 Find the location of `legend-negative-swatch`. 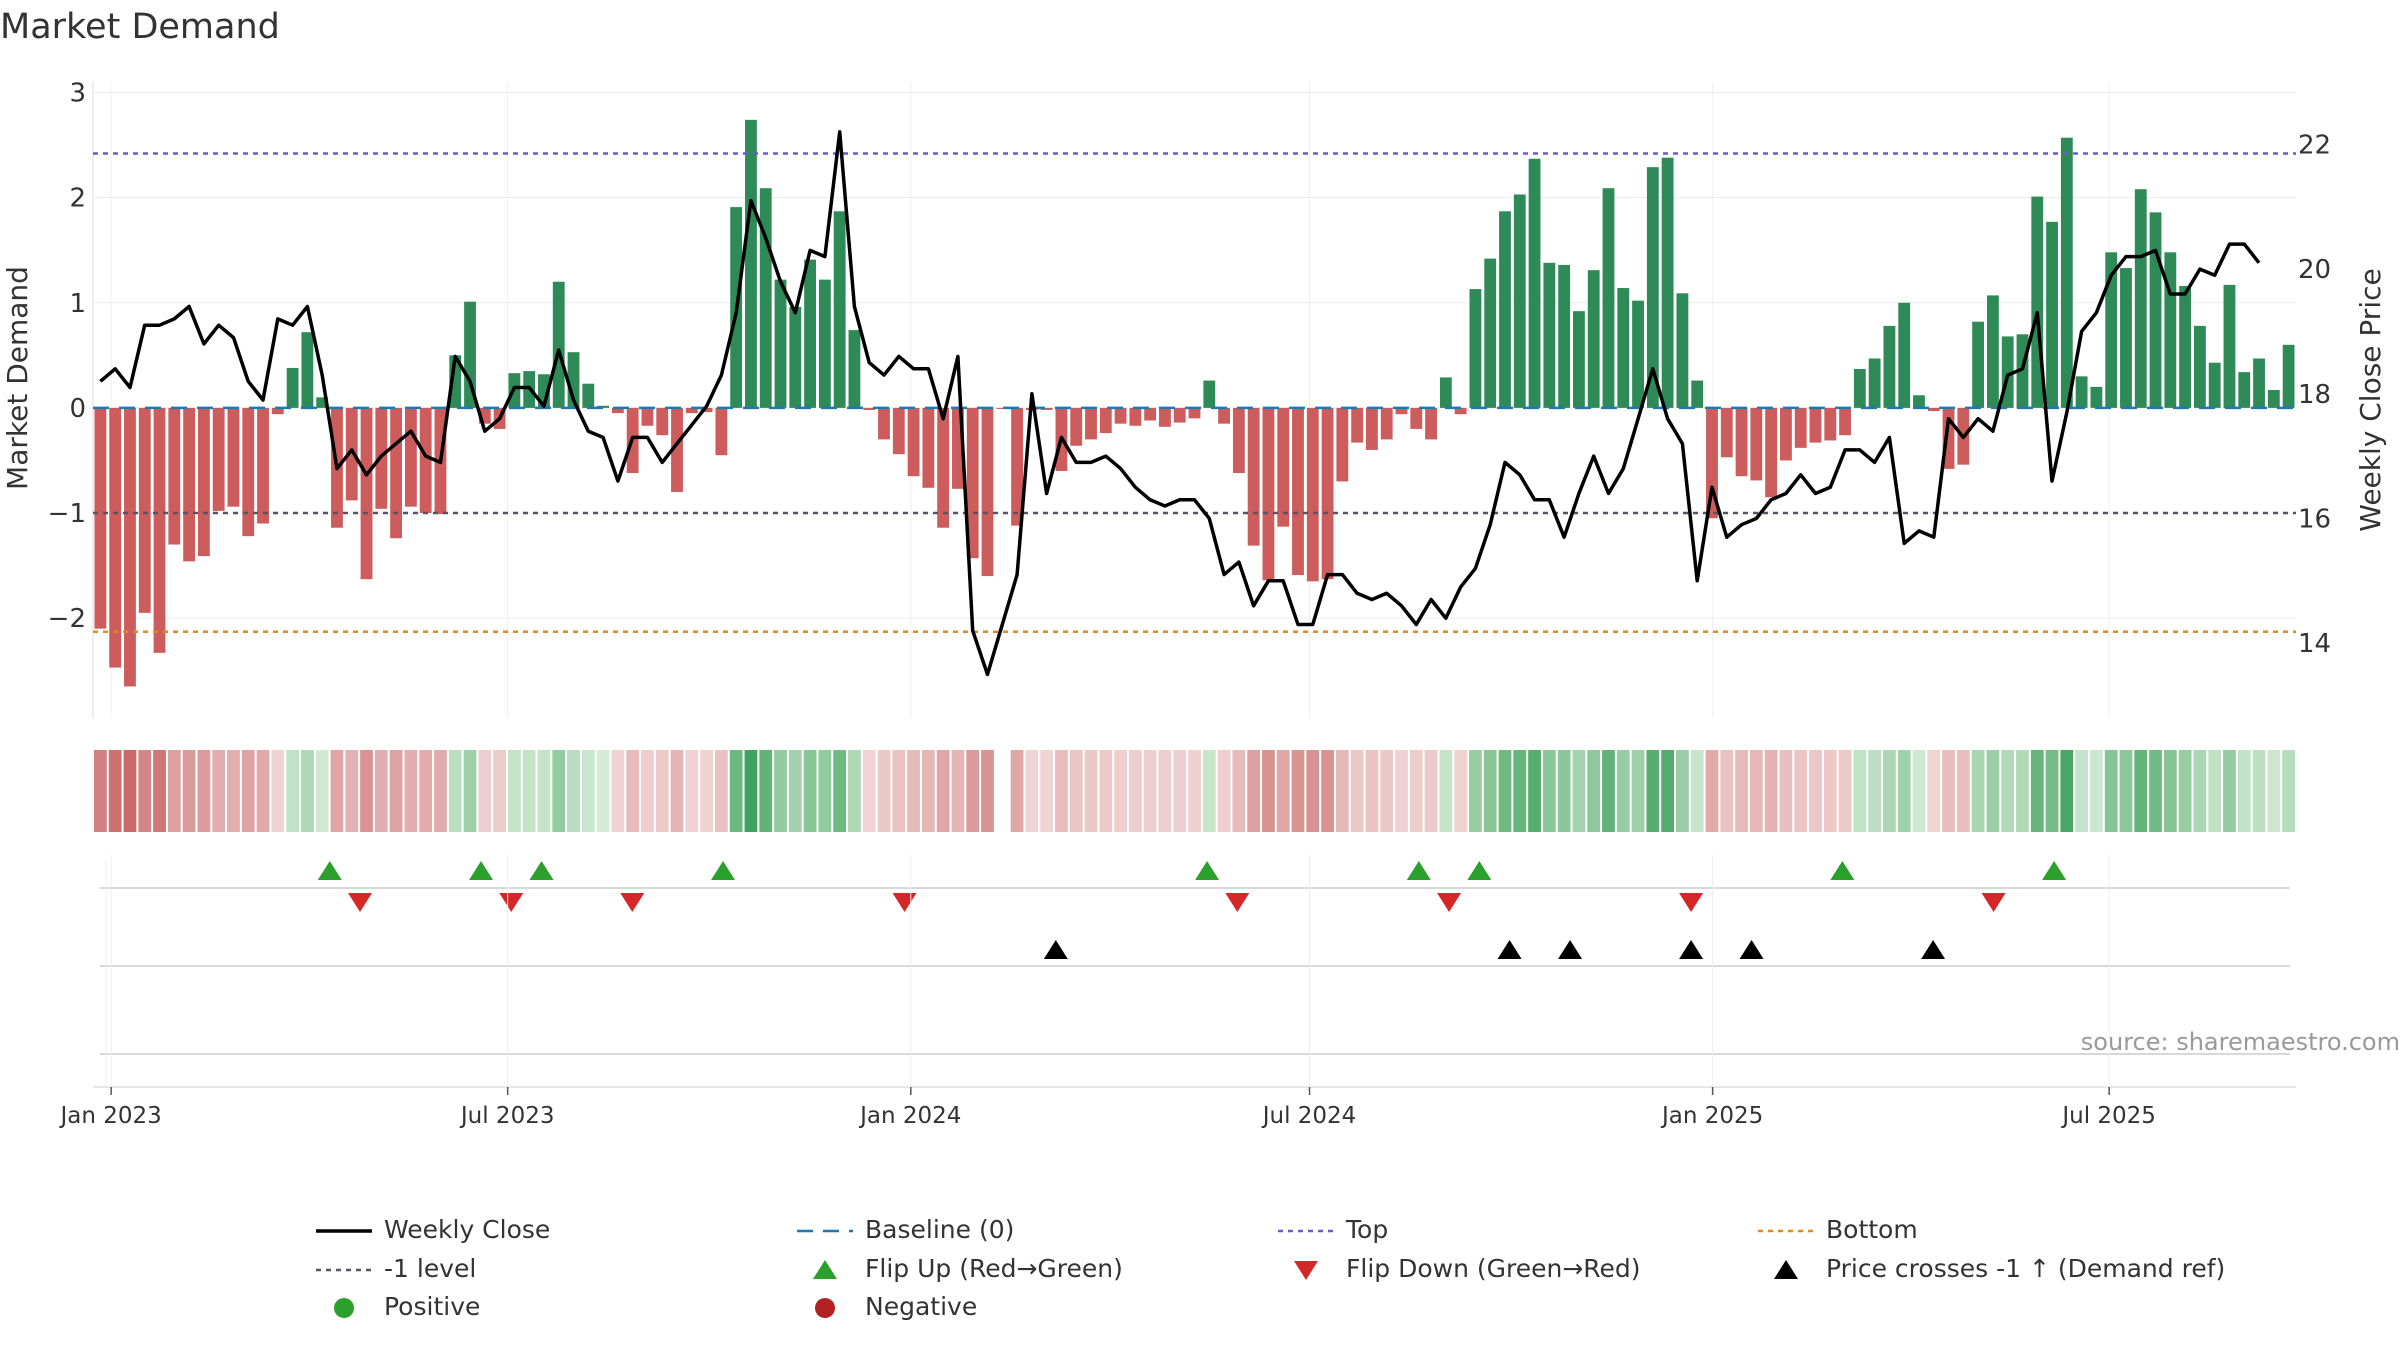

legend-negative-swatch is located at coordinates (825, 1308).